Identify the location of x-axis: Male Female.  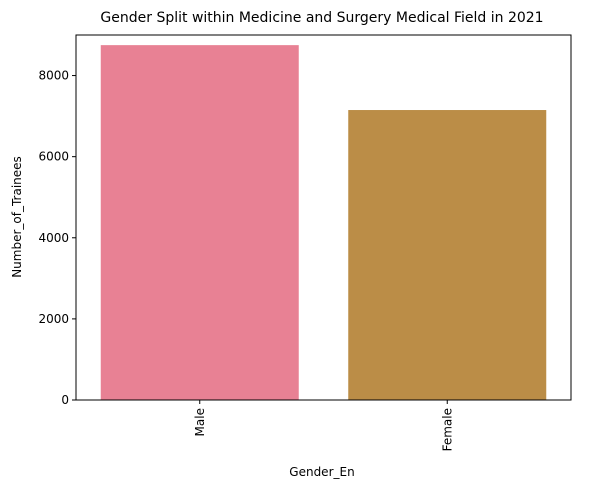
(323, 425).